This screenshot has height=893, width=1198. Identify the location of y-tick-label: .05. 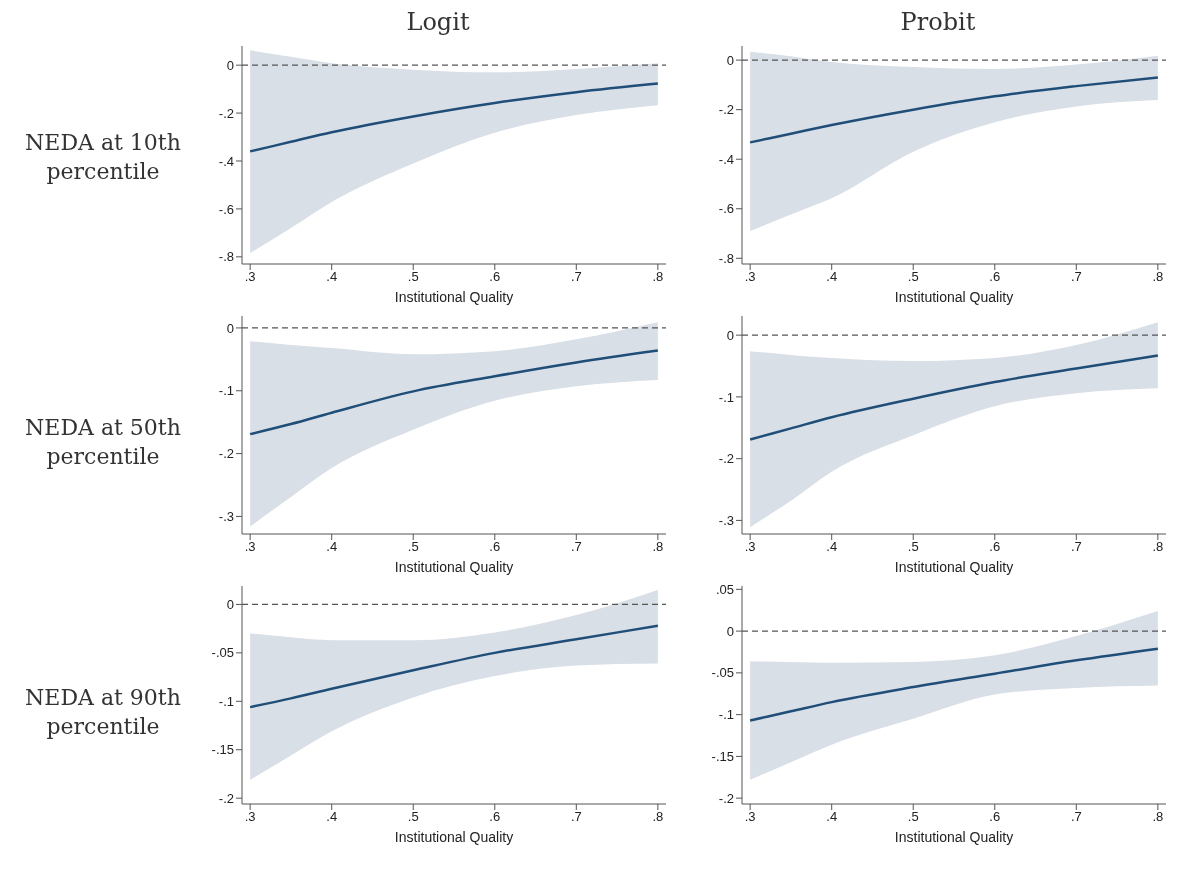
(724, 589).